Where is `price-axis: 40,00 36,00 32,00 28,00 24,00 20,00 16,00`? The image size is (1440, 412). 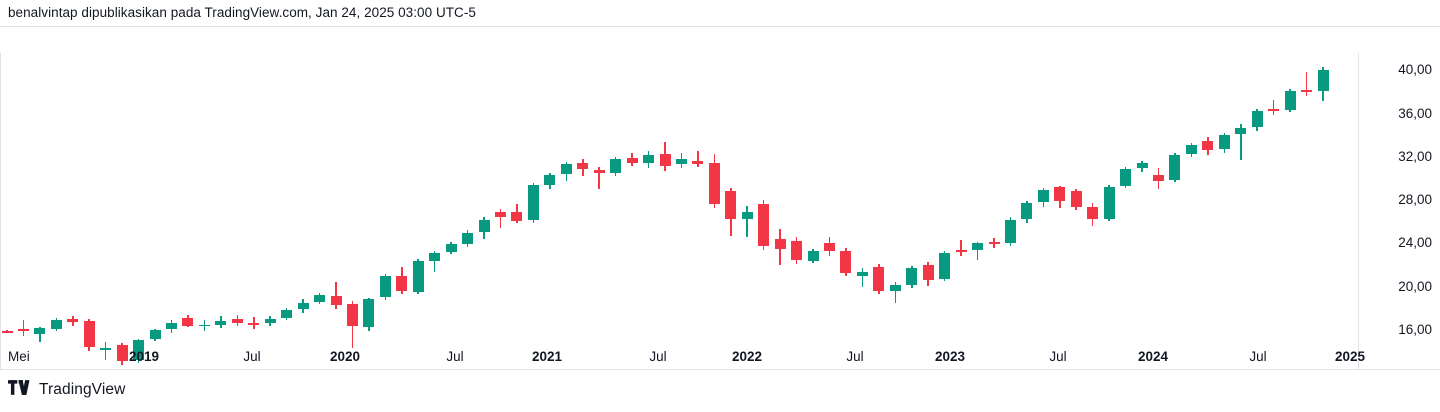
price-axis: 40,00 36,00 32,00 28,00 24,00 20,00 16,00 is located at coordinates (1399, 211).